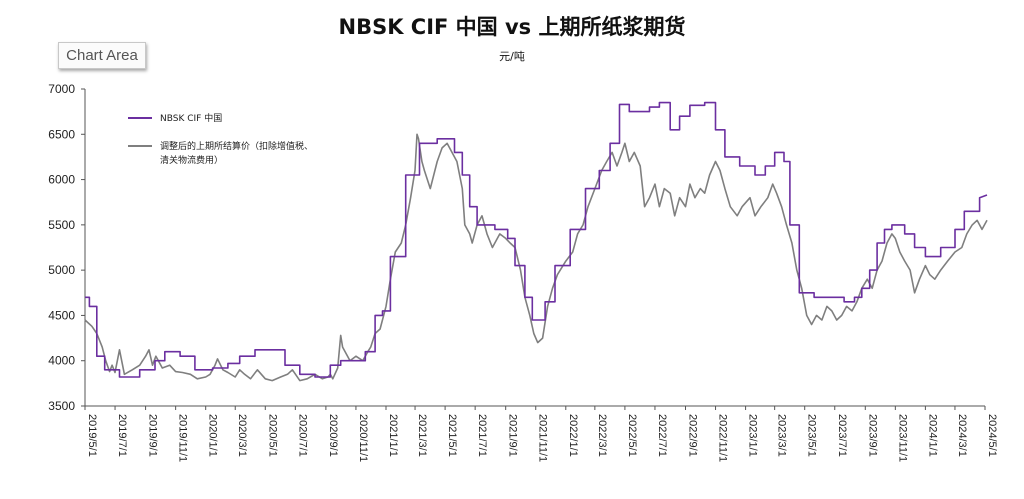 The image size is (1024, 499). Describe the element at coordinates (753, 435) in the screenshot. I see `x-tick-label: 2023/1/1` at that location.